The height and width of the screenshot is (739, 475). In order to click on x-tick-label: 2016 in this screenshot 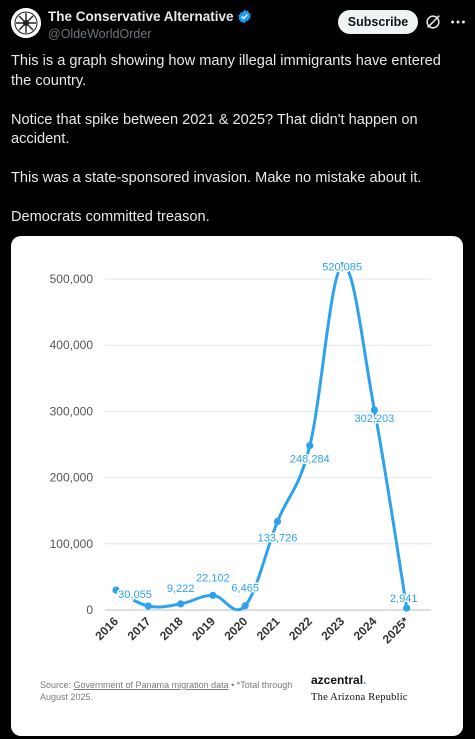, I will do `click(106, 628)`.